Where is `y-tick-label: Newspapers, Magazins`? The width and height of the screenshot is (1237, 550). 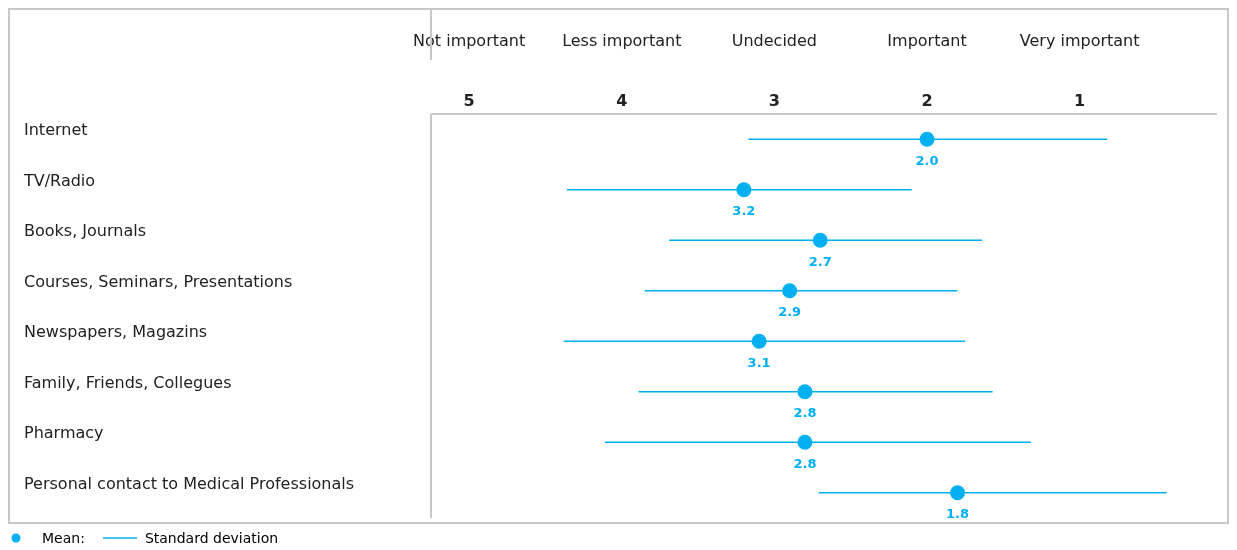
y-tick-label: Newspapers, Magazins is located at coordinates (116, 332).